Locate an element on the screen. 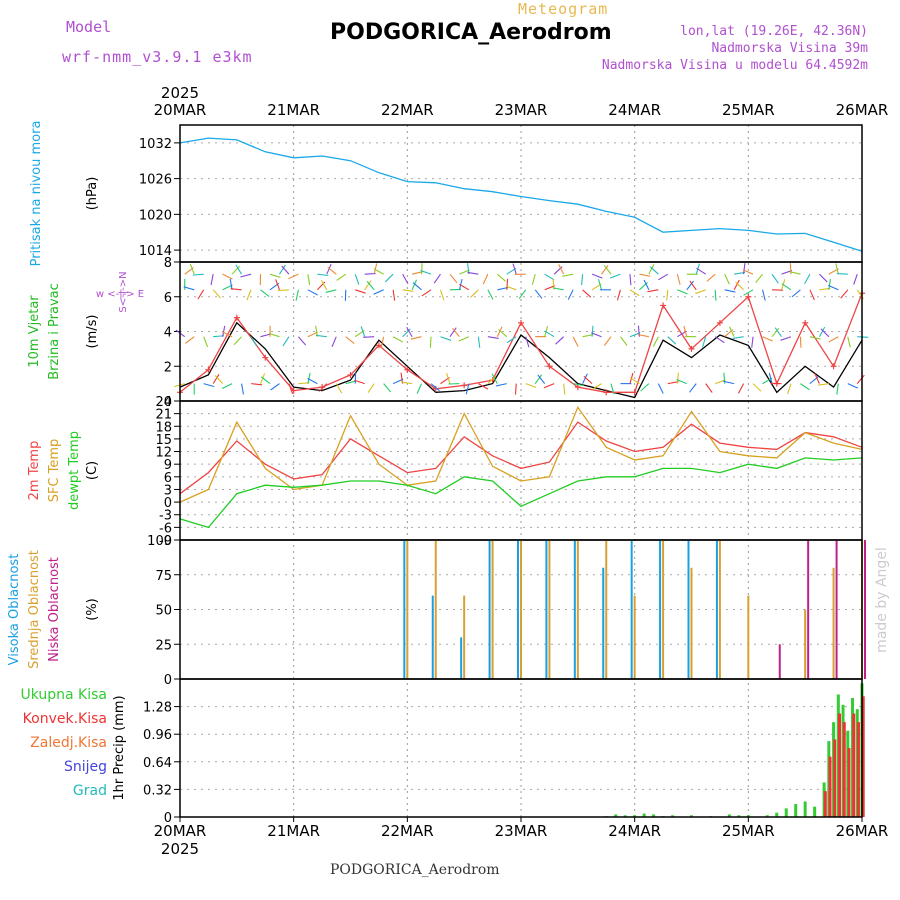 Image resolution: width=900 pixels, height=900 pixels. y-tick-label: 24 is located at coordinates (163, 402).